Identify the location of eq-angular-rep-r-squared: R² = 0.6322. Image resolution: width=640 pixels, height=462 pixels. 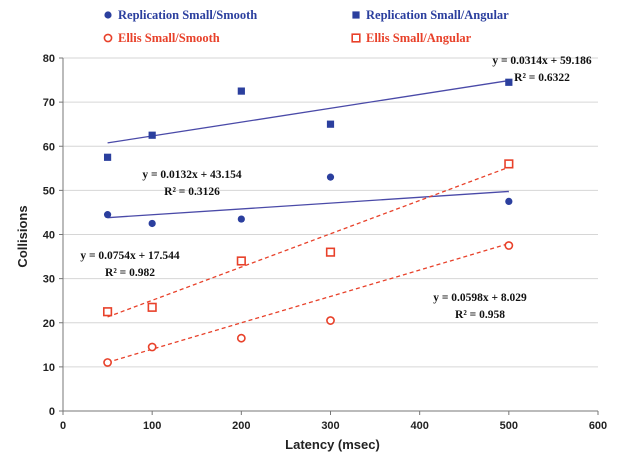
(542, 78).